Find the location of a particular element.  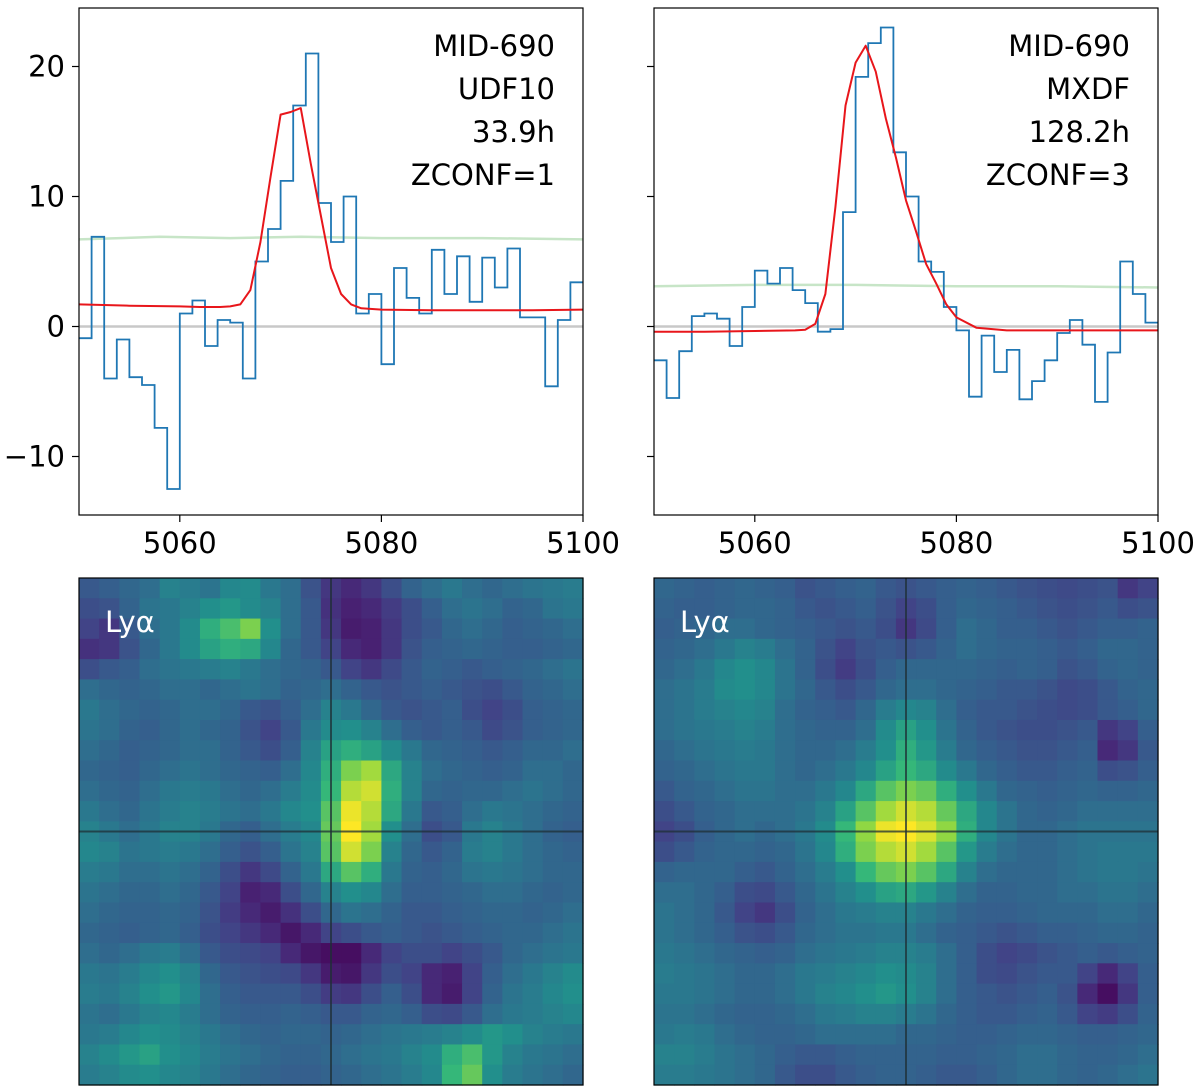

annotation-line: ZCONF=1 is located at coordinates (483, 175).